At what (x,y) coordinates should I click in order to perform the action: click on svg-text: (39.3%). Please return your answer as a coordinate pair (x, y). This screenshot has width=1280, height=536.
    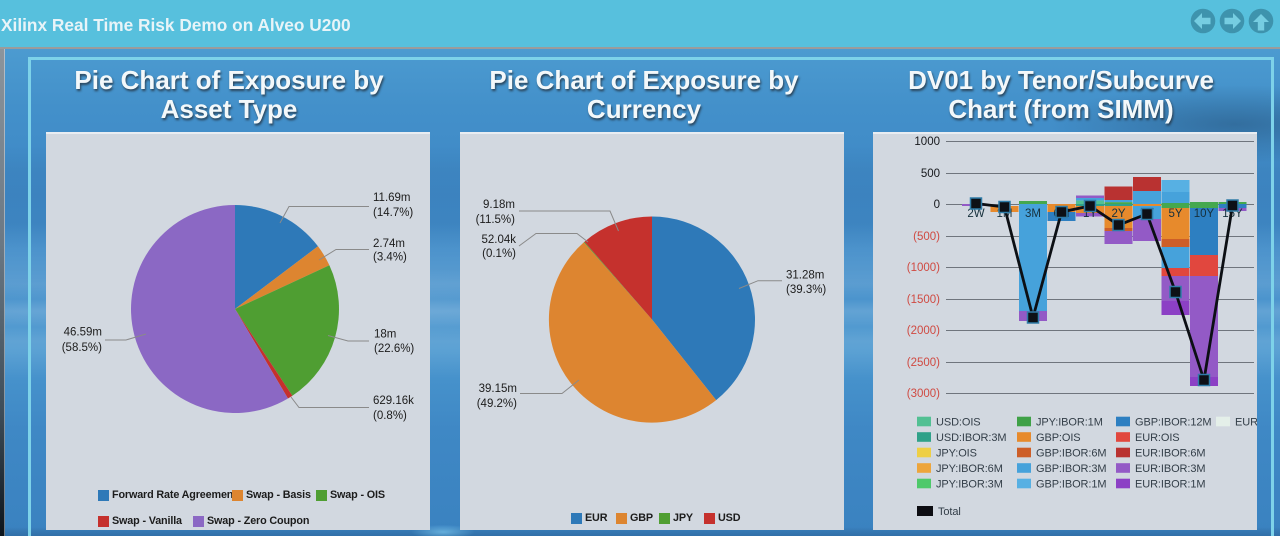
    Looking at the image, I should click on (806, 290).